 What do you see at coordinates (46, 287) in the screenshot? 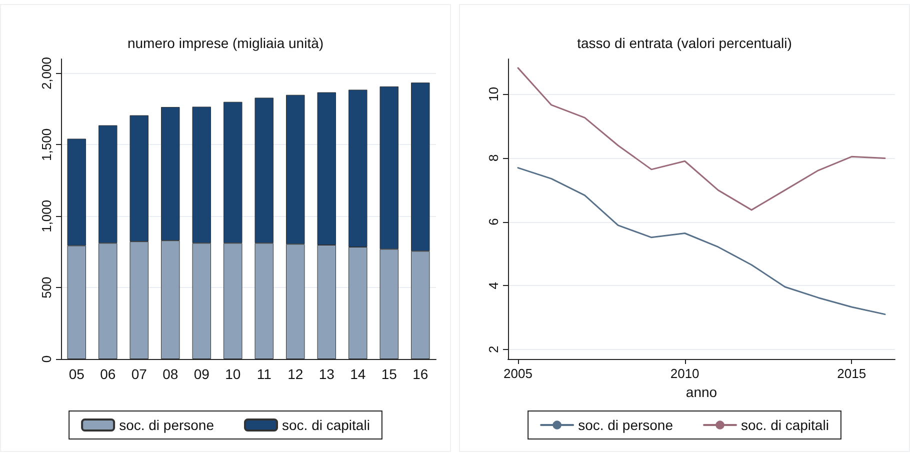
I see `y-tick-label: 500` at bounding box center [46, 287].